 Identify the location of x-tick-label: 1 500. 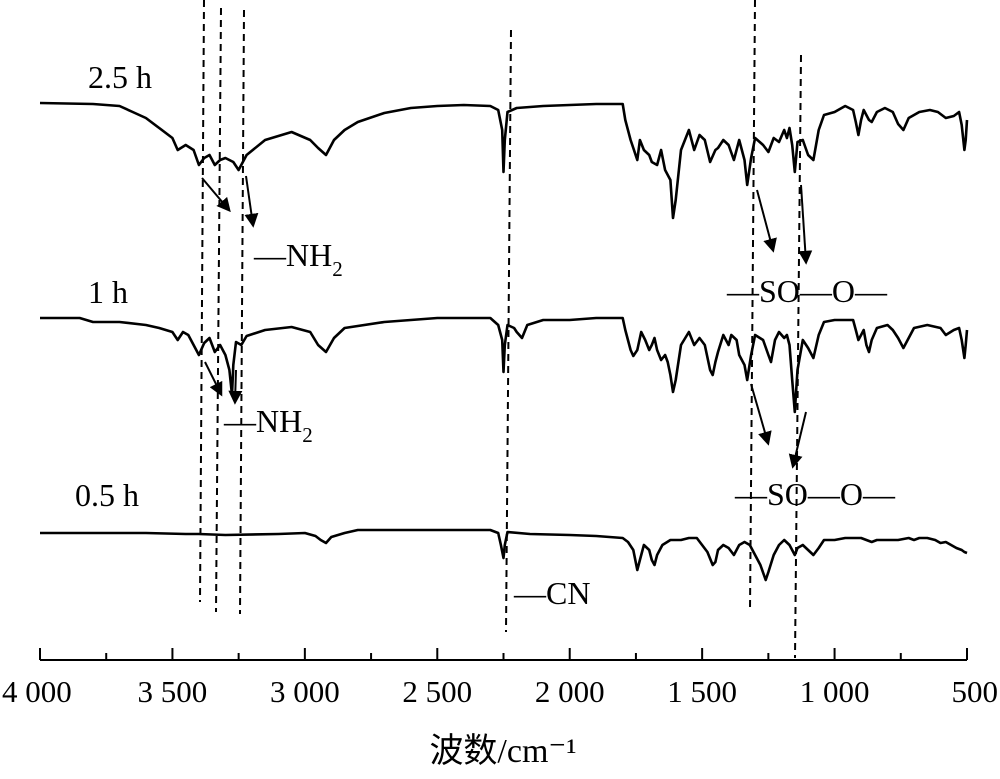
(702, 691).